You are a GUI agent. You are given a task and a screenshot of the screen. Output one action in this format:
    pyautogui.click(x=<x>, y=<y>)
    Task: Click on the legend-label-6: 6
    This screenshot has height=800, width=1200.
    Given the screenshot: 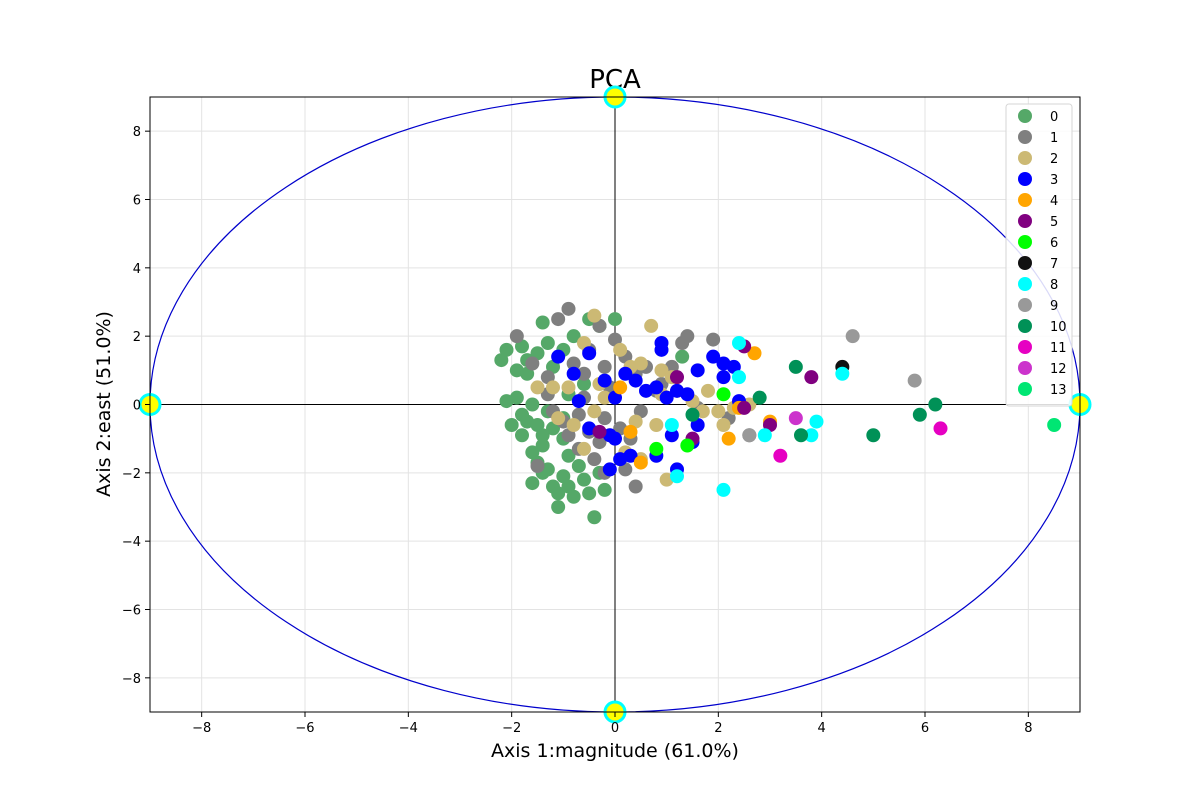 What is the action you would take?
    pyautogui.click(x=1054, y=243)
    